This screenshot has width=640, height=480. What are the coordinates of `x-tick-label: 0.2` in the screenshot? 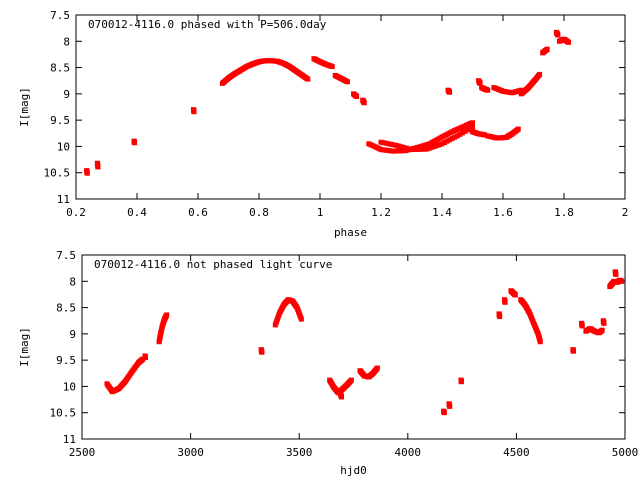 It's located at (76, 212).